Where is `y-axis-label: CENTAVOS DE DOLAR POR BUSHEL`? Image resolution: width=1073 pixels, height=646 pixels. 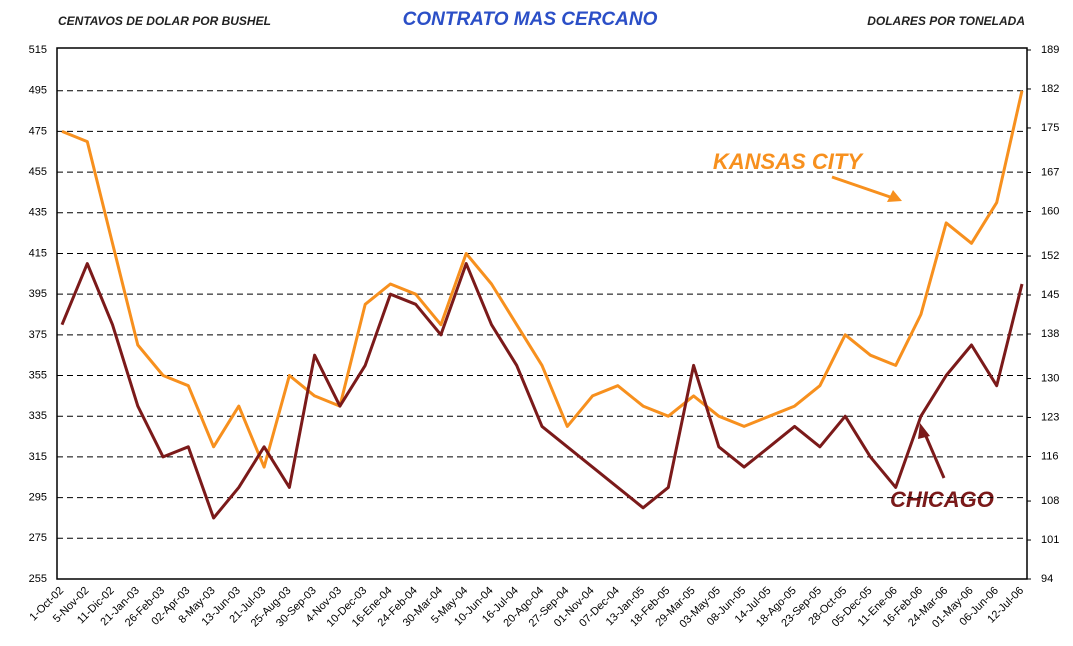 y-axis-label: CENTAVOS DE DOLAR POR BUSHEL is located at coordinates (164, 21).